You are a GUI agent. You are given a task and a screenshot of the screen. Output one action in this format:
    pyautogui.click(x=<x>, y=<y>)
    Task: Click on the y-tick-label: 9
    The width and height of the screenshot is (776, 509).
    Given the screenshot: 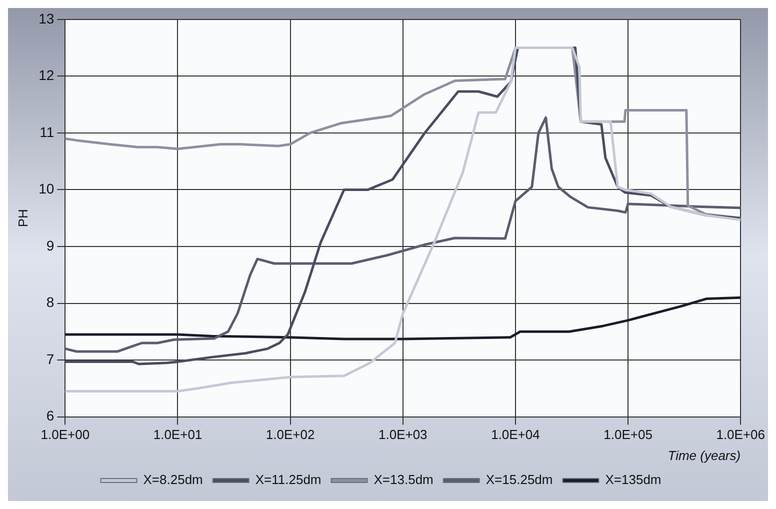 What is the action you would take?
    pyautogui.click(x=50, y=245)
    